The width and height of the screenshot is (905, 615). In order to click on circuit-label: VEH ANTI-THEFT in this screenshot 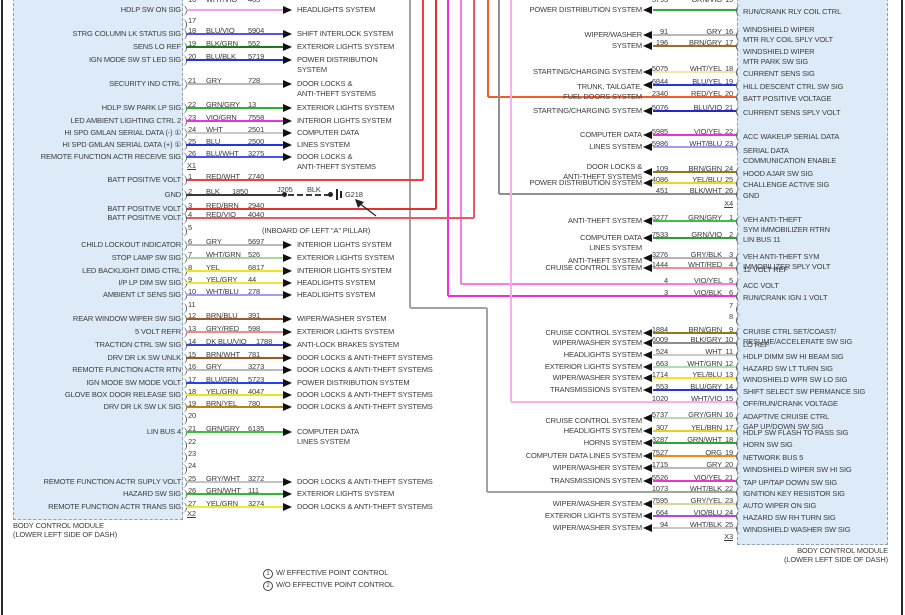, I will do `click(772, 219)`.